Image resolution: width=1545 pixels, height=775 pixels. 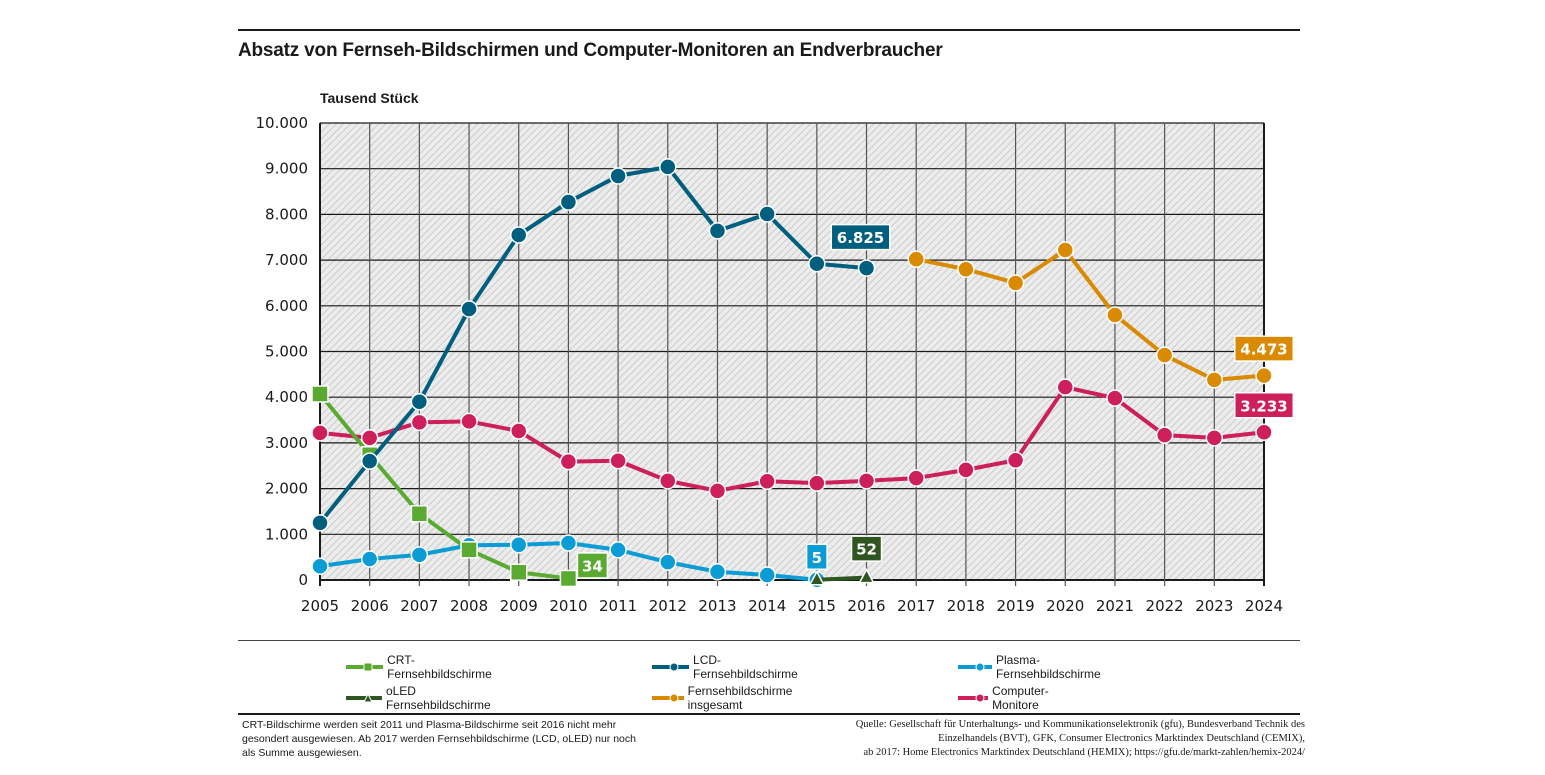 I want to click on series-computer-monitore, so click(x=792, y=439).